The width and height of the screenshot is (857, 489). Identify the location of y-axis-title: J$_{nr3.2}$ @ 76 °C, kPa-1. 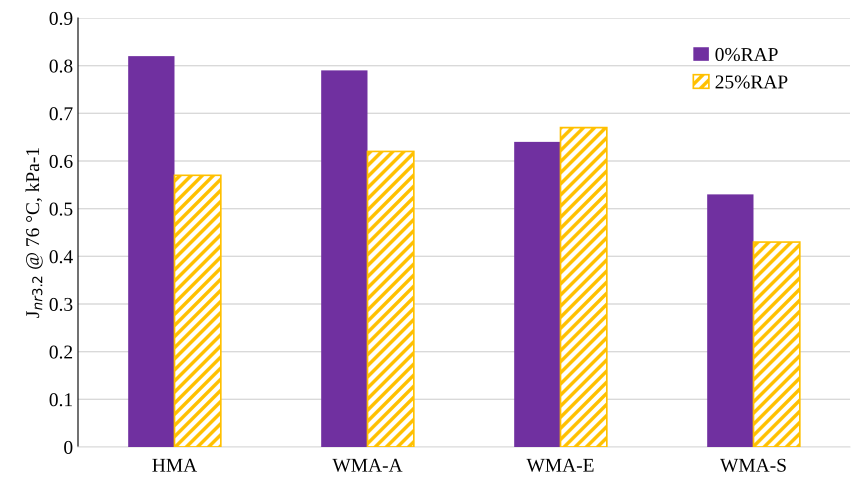
(34, 233).